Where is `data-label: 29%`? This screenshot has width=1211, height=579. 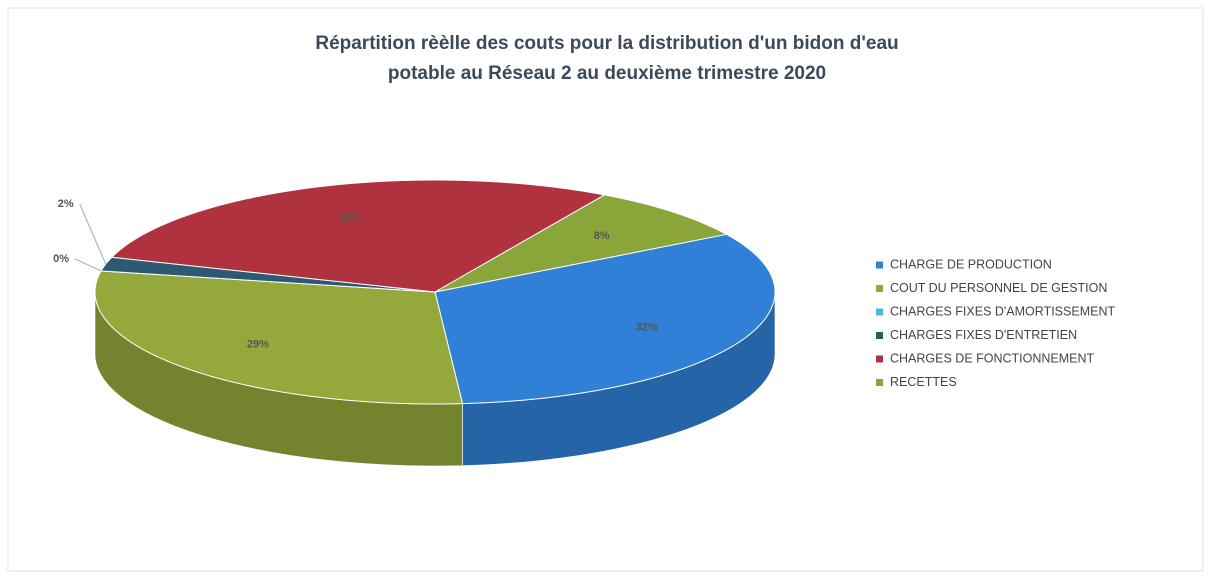
data-label: 29% is located at coordinates (258, 344).